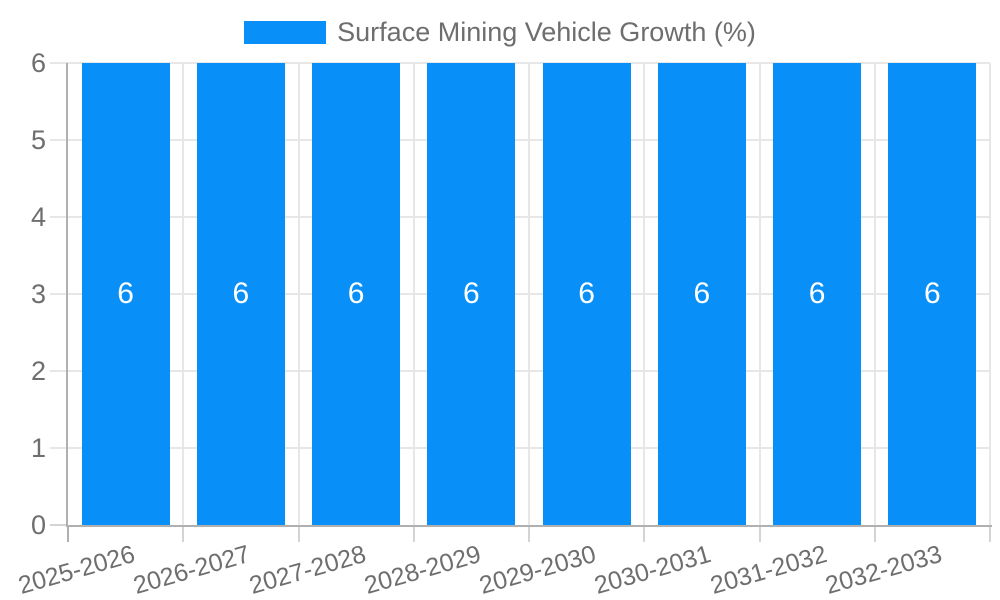 This screenshot has width=1000, height=600. I want to click on x-tick-label: 2028-2029, so click(422, 570).